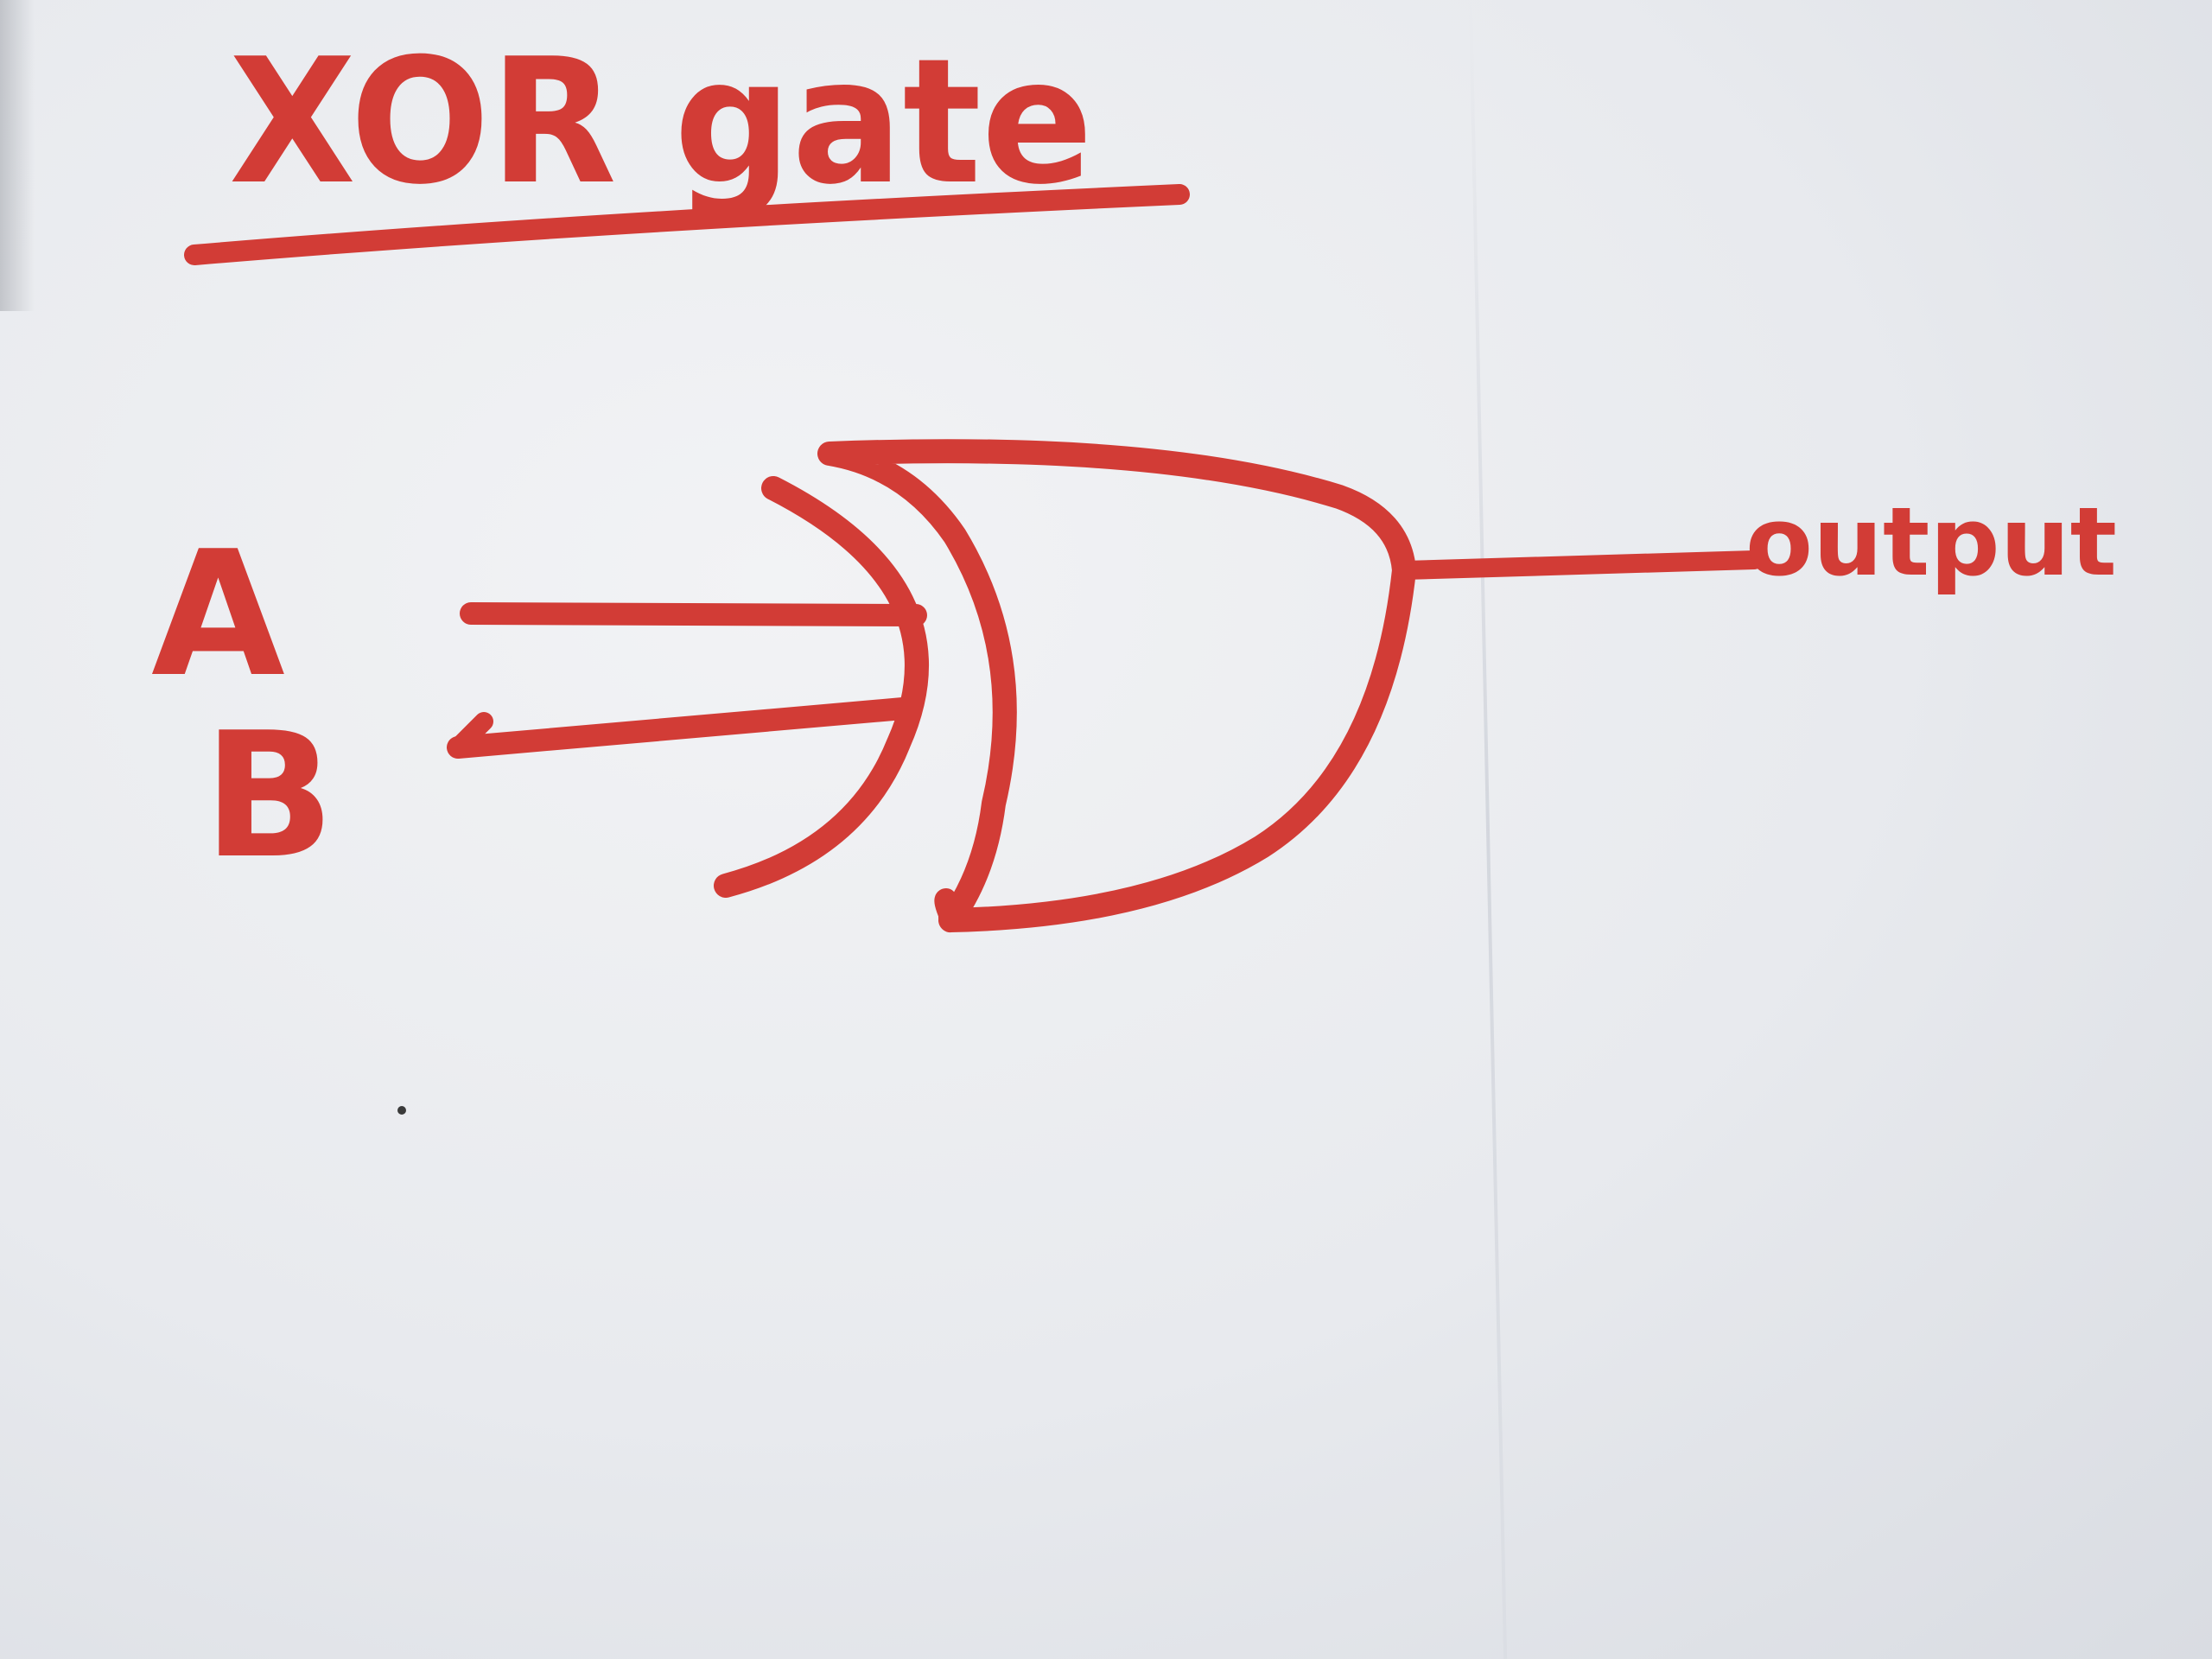  I want to click on gate-bottom-tip, so click(947, 909).